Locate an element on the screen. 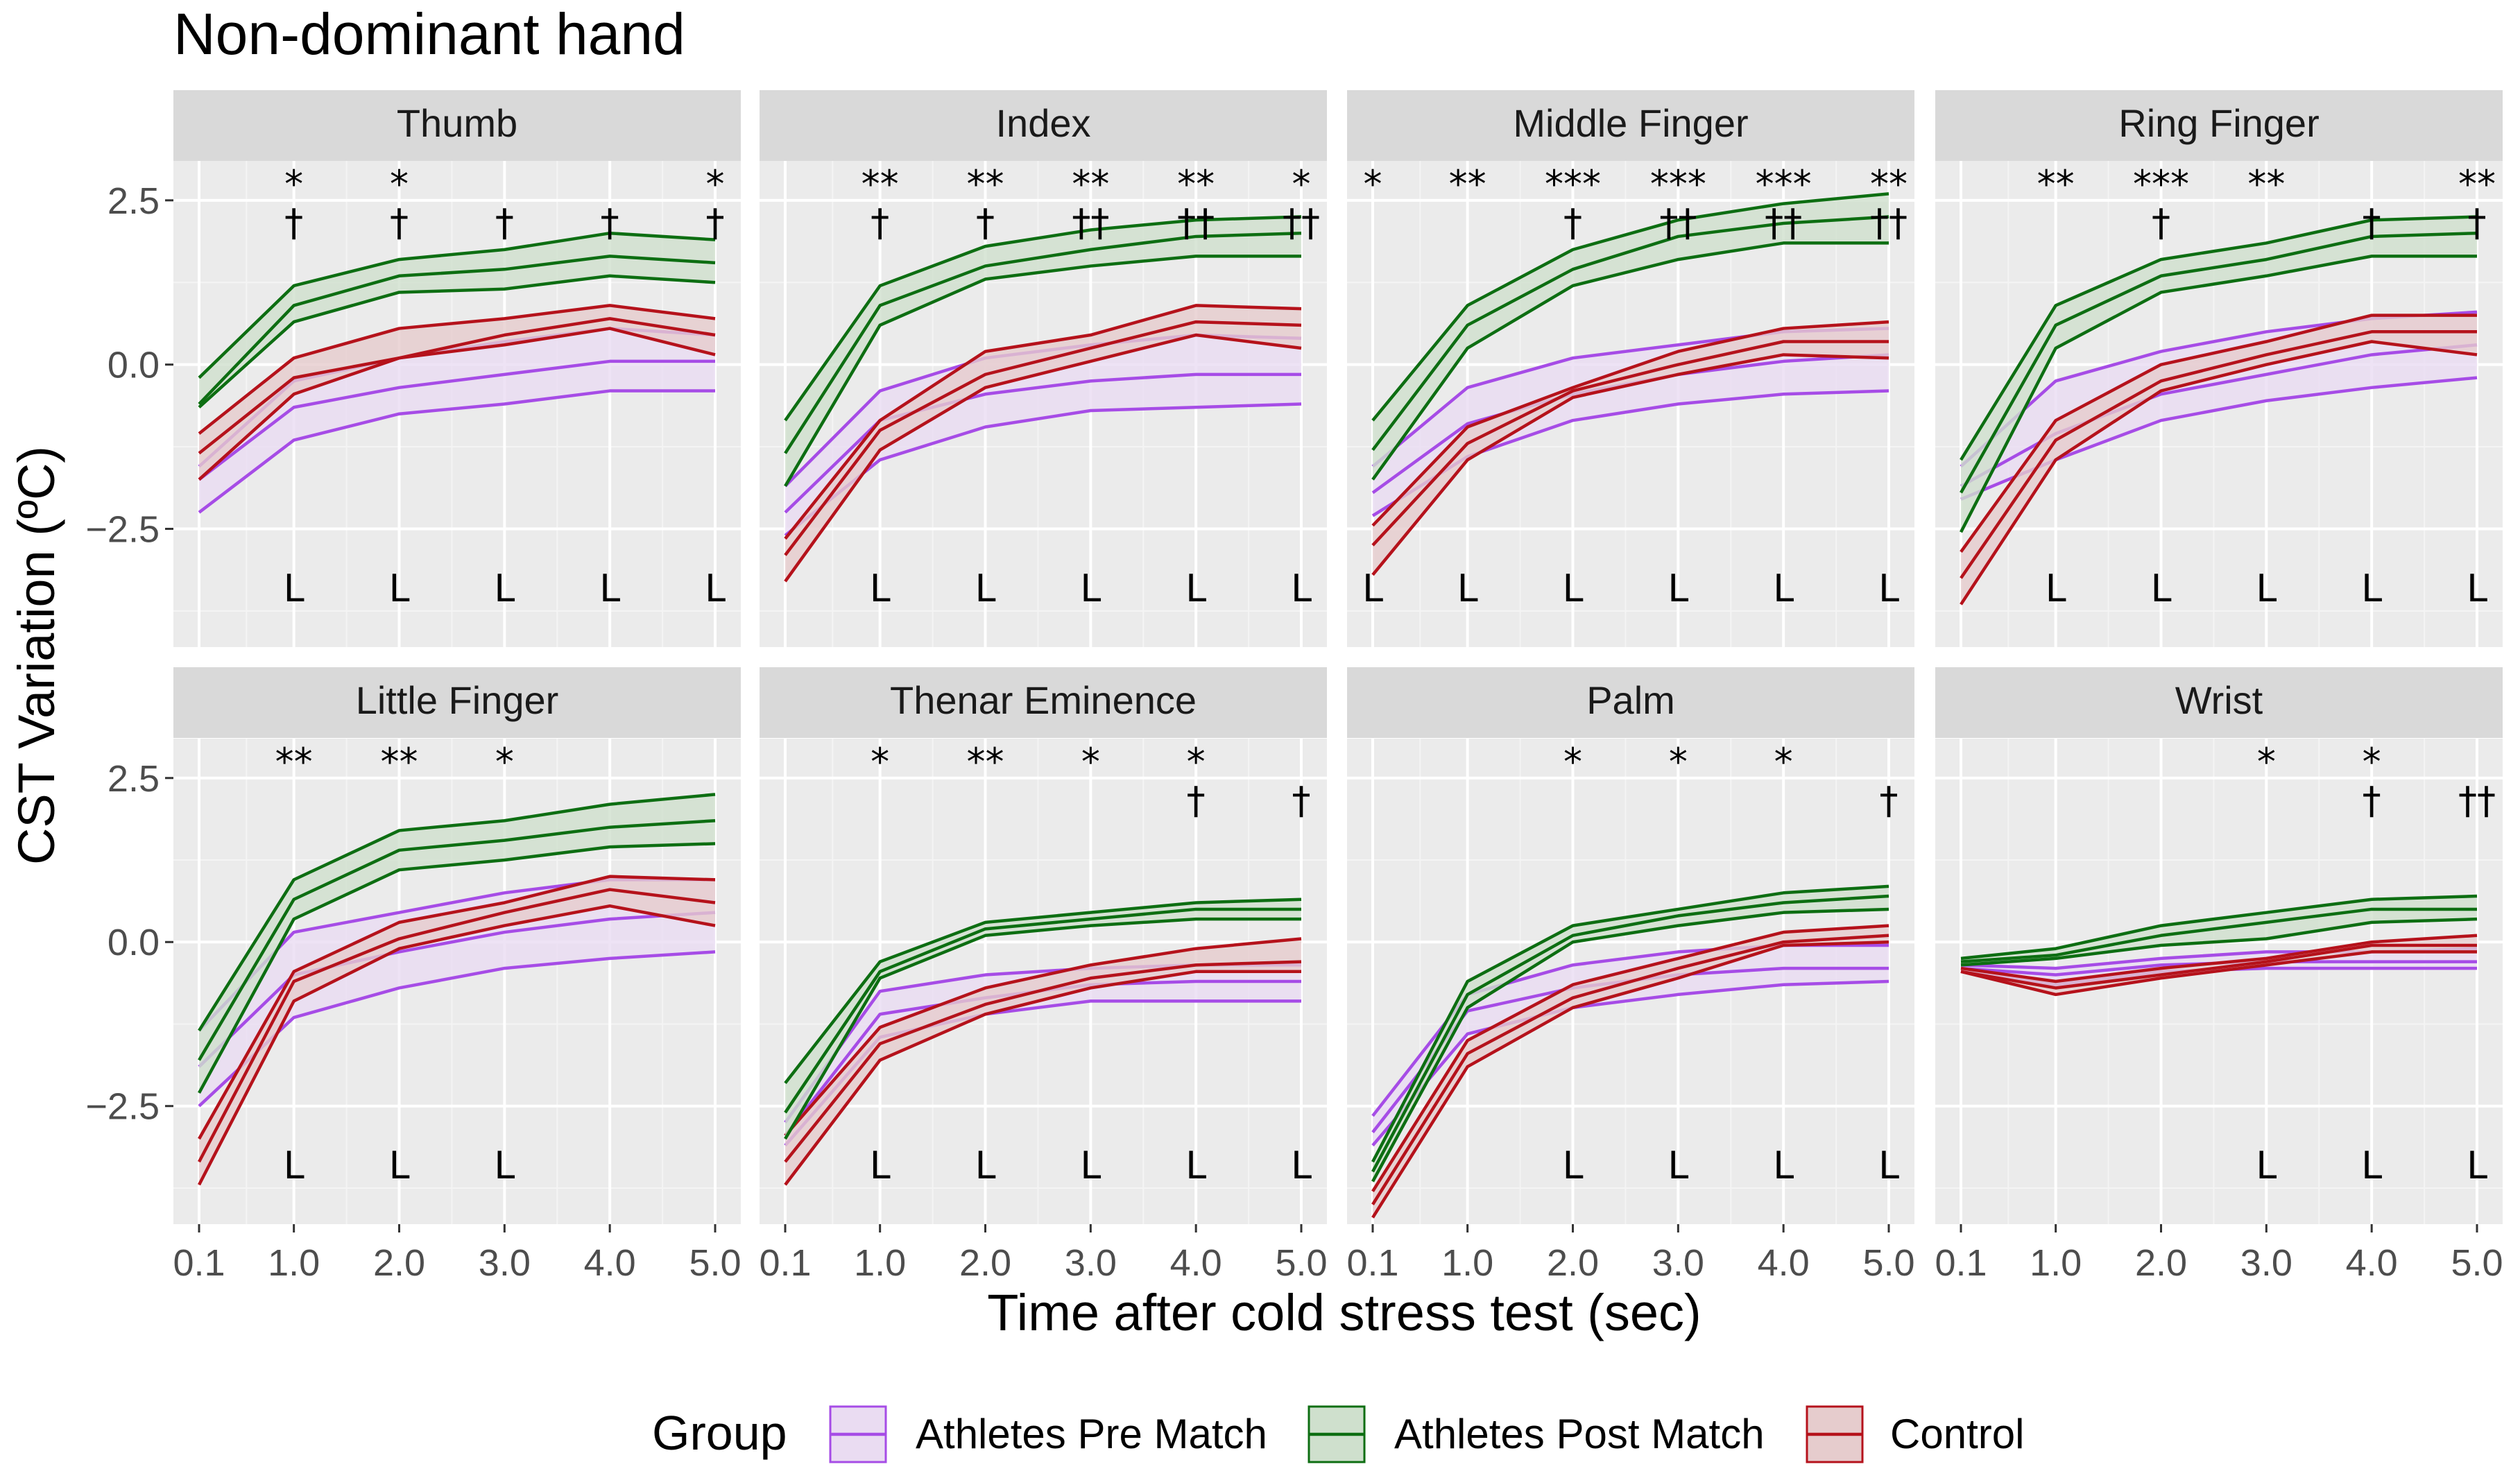 The image size is (2520, 1478). legend-label: Athletes Pre Match is located at coordinates (1091, 1434).